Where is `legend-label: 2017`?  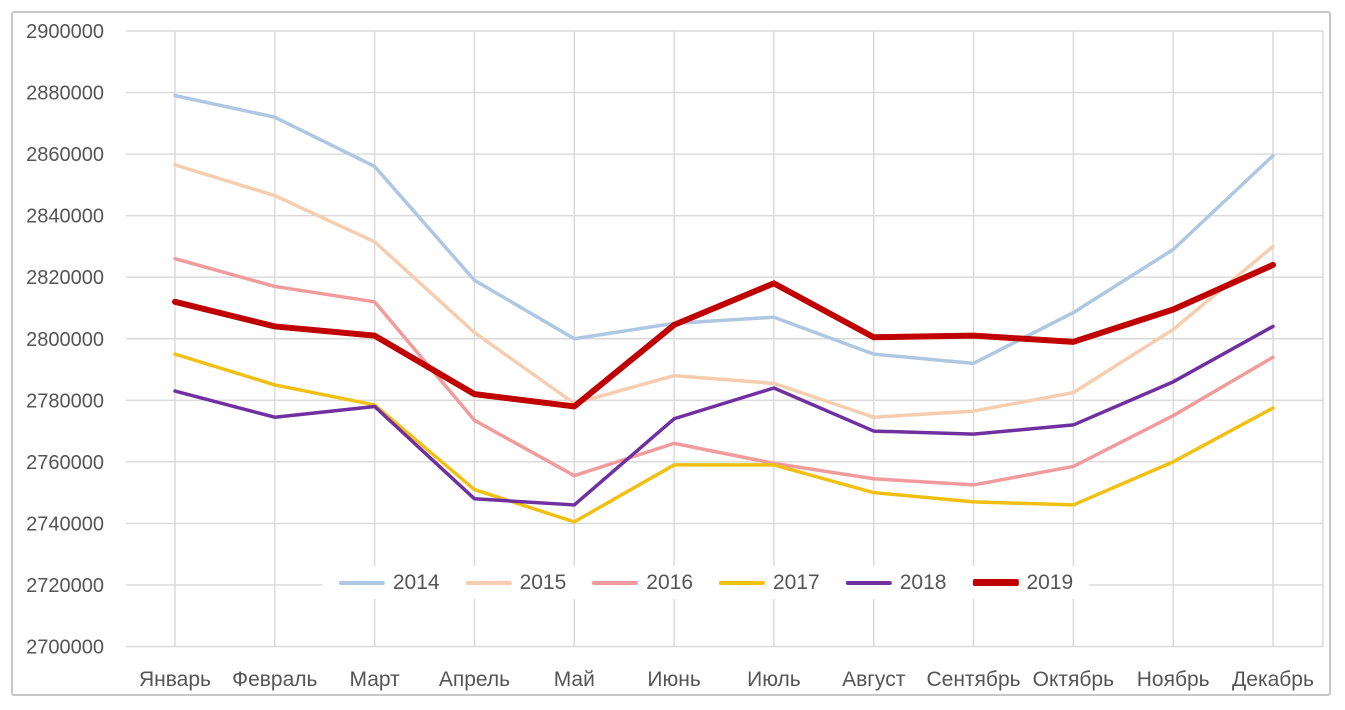 legend-label: 2017 is located at coordinates (796, 582).